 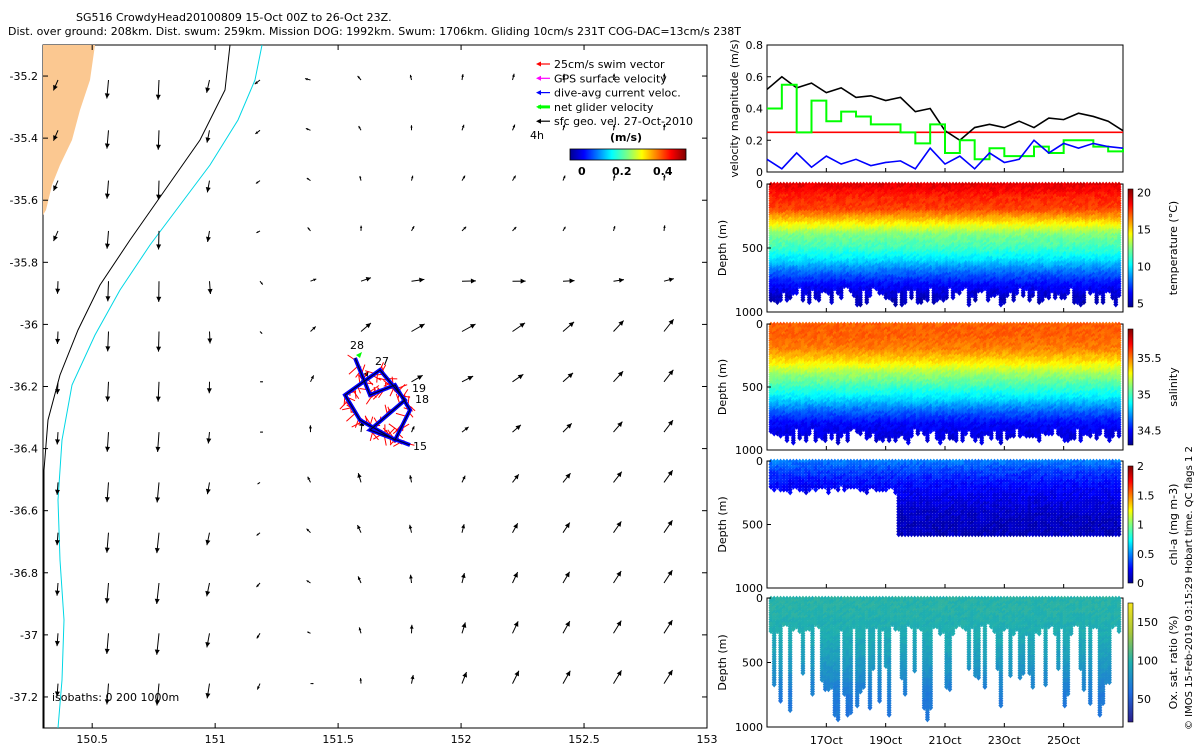 What do you see at coordinates (24, 573) in the screenshot?
I see `map-ytick-label: -36.8` at bounding box center [24, 573].